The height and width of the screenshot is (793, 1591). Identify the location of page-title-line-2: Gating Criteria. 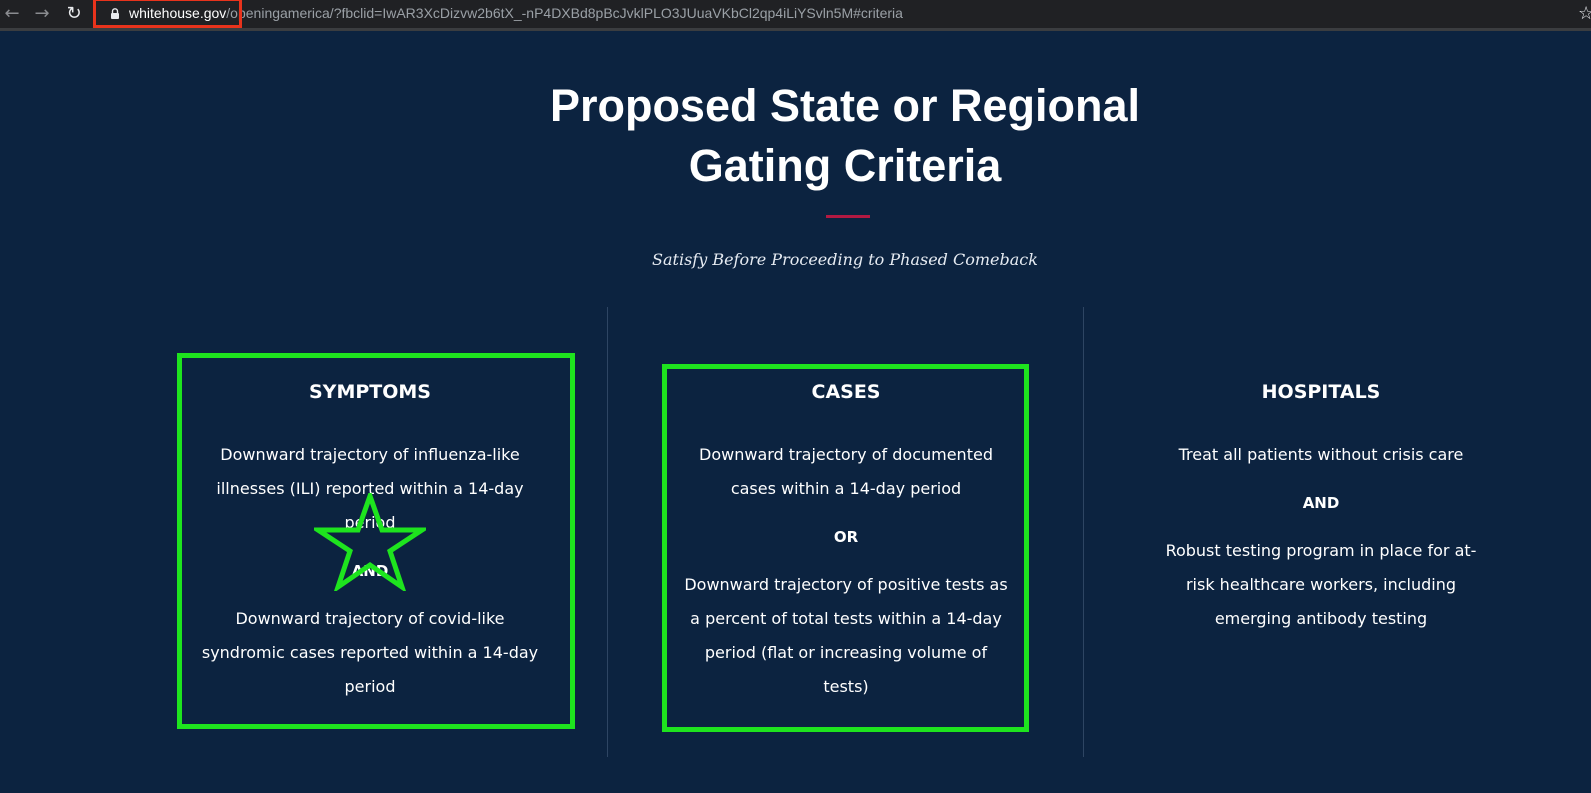
(845, 165).